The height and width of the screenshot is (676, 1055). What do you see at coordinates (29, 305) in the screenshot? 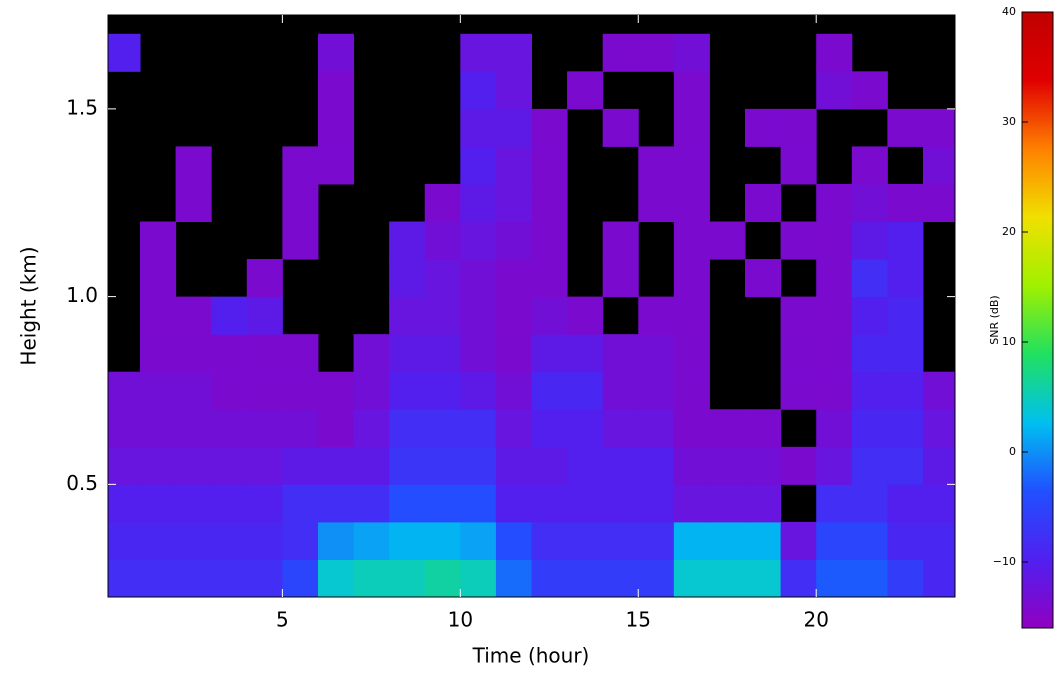
I see `y-axis-label: Height (km)` at bounding box center [29, 305].